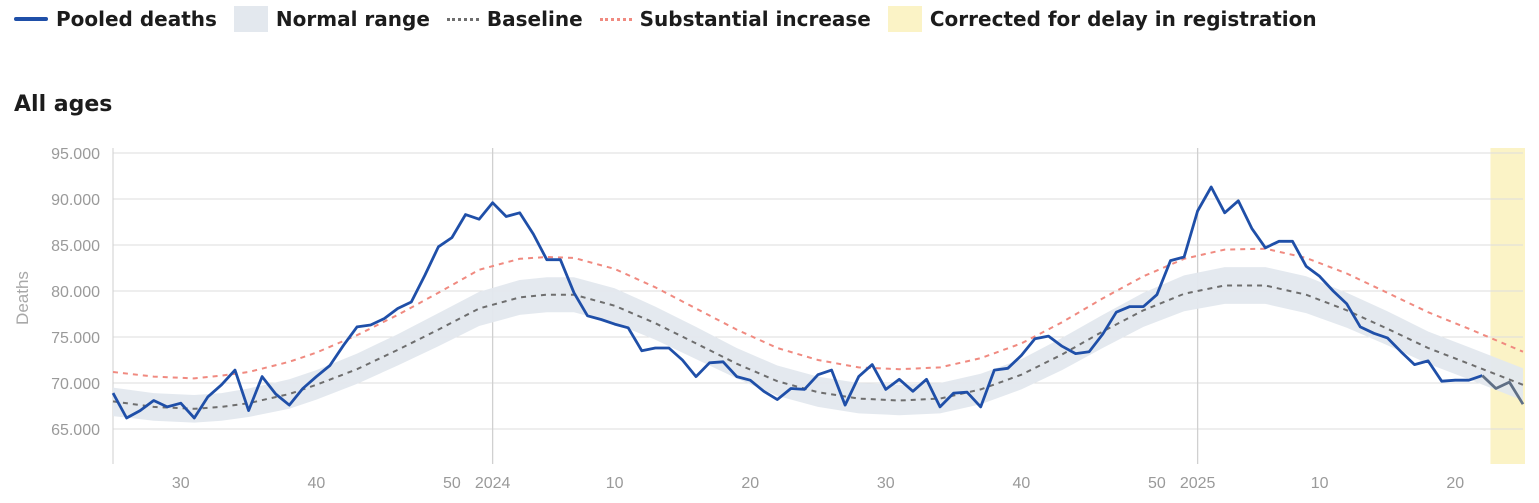  I want to click on y-tick-label: 95.000, so click(75, 154).